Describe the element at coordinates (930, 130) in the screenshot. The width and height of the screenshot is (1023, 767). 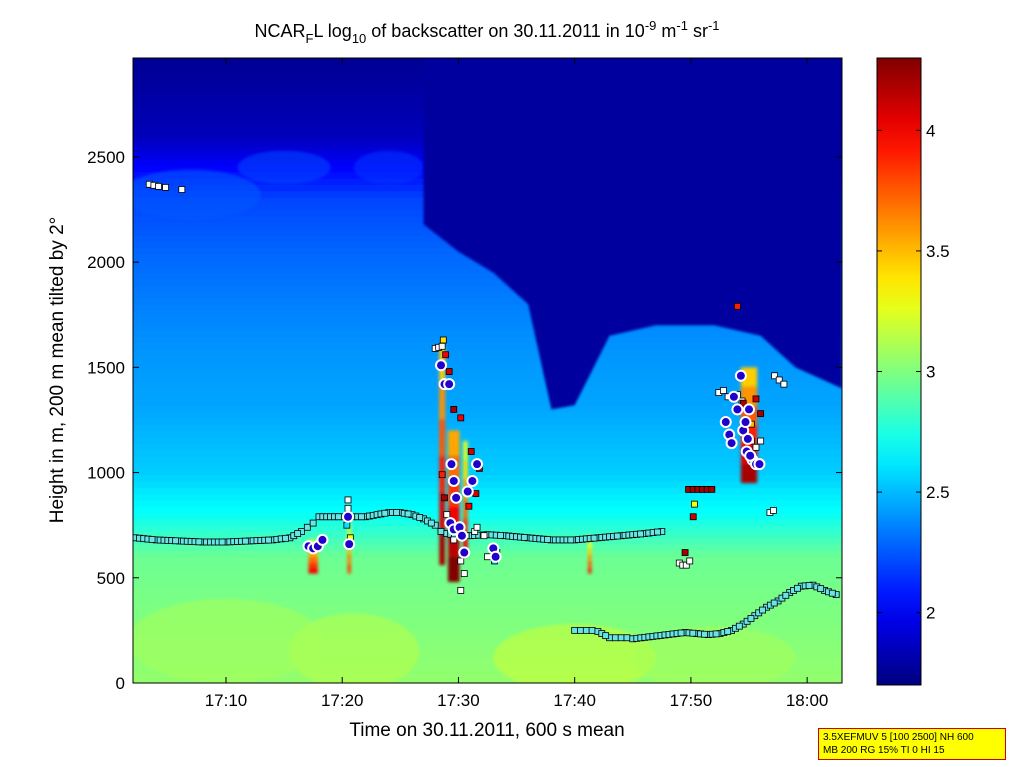
I see `colorbar-tick-label: 4` at that location.